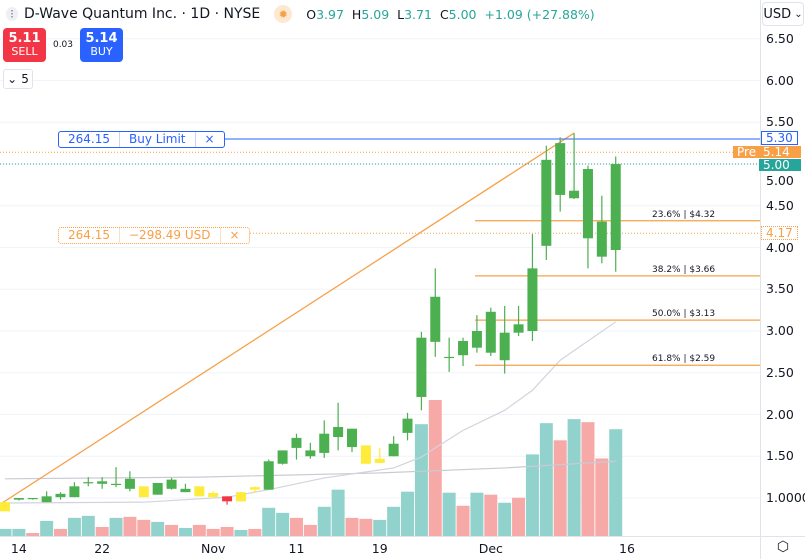  Describe the element at coordinates (101, 51) in the screenshot. I see `buy-label: BUY` at that location.